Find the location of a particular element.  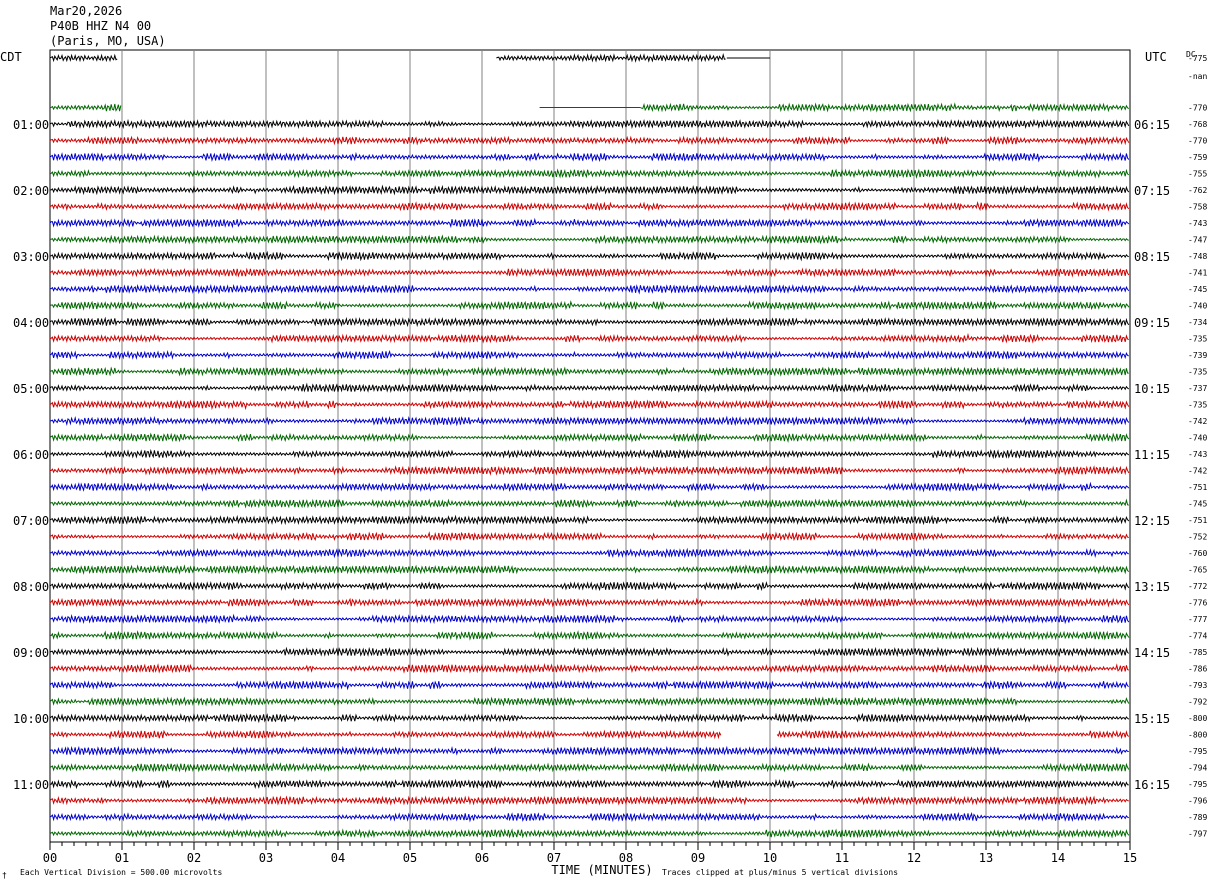

x-tick-label: 14 is located at coordinates (1058, 858).